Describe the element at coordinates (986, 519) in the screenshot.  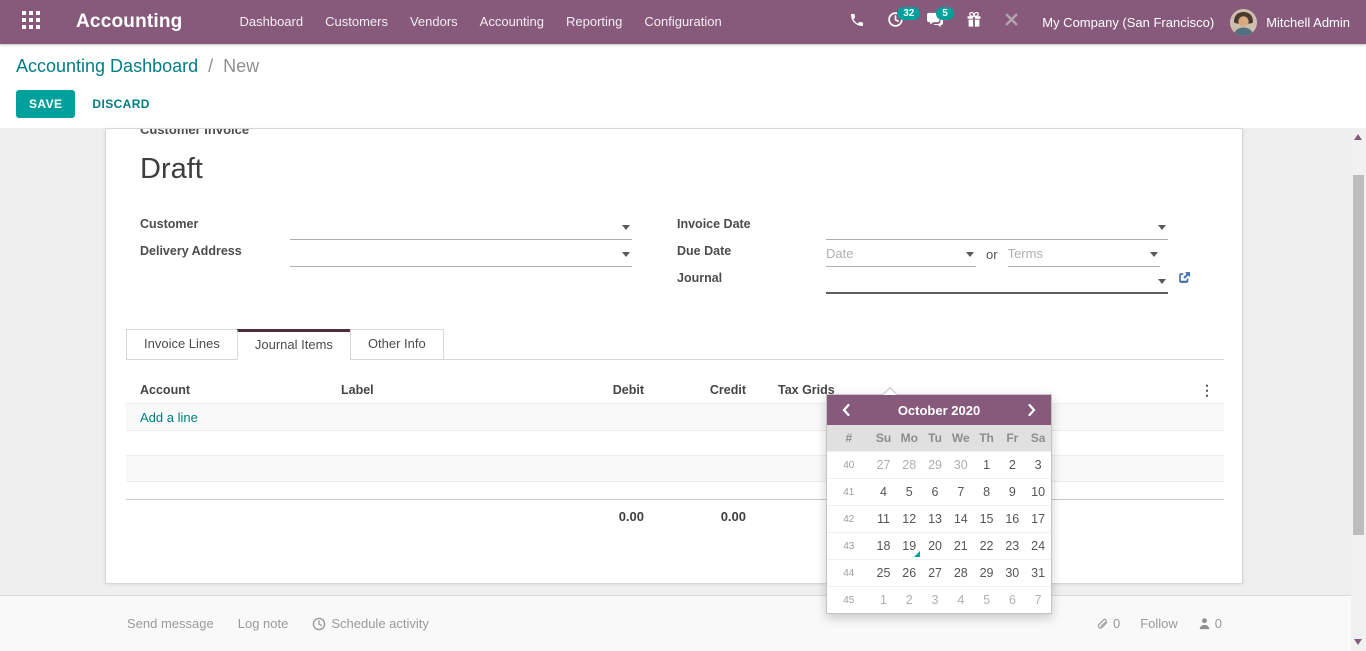
I see `calendar-day: 15` at that location.